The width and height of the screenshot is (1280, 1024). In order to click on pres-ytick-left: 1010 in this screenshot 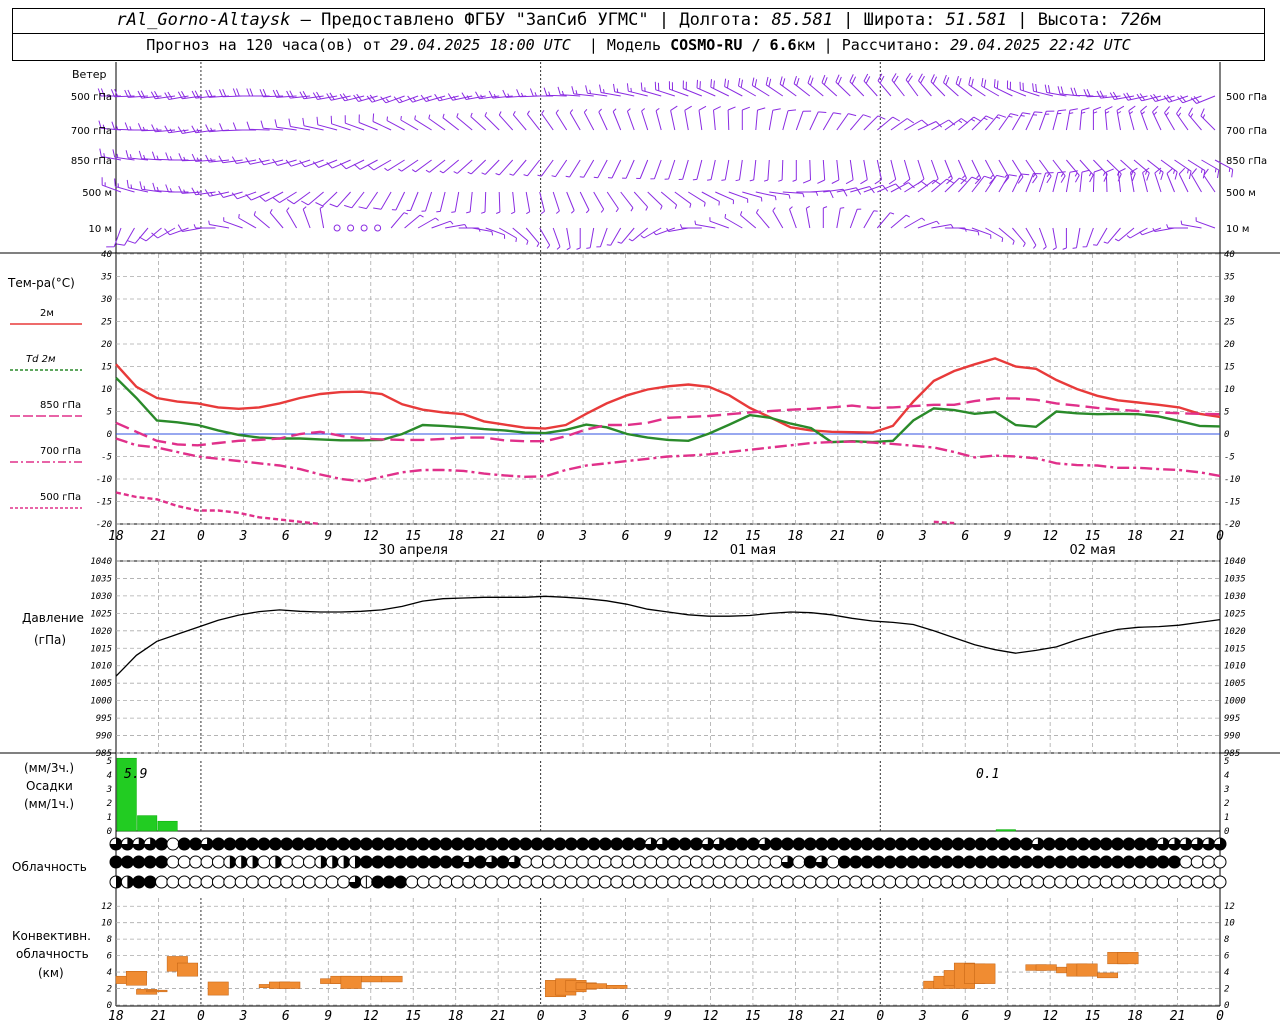, I will do `click(101, 667)`.